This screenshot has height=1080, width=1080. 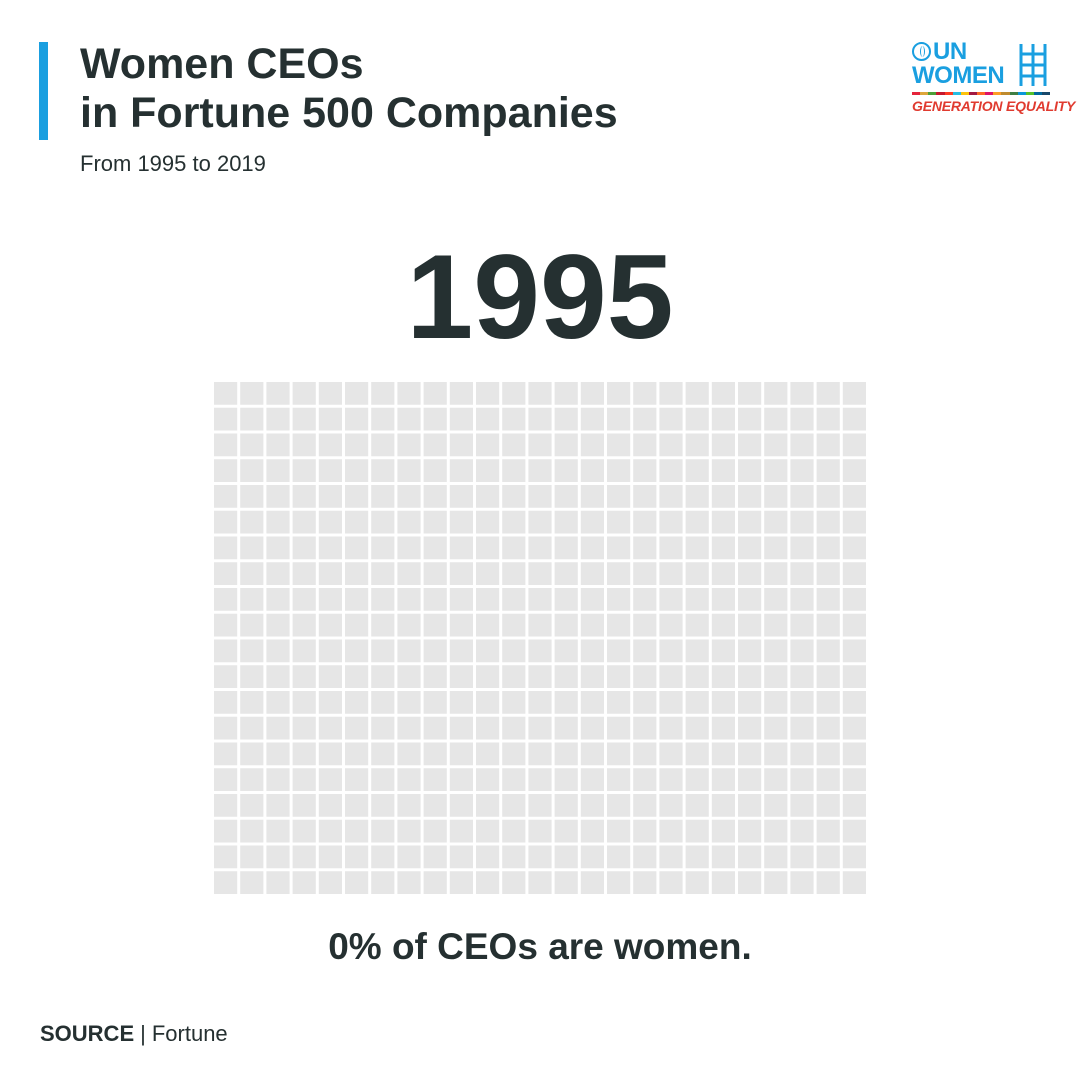 What do you see at coordinates (981, 93) in the screenshot?
I see `logo-color-stripe` at bounding box center [981, 93].